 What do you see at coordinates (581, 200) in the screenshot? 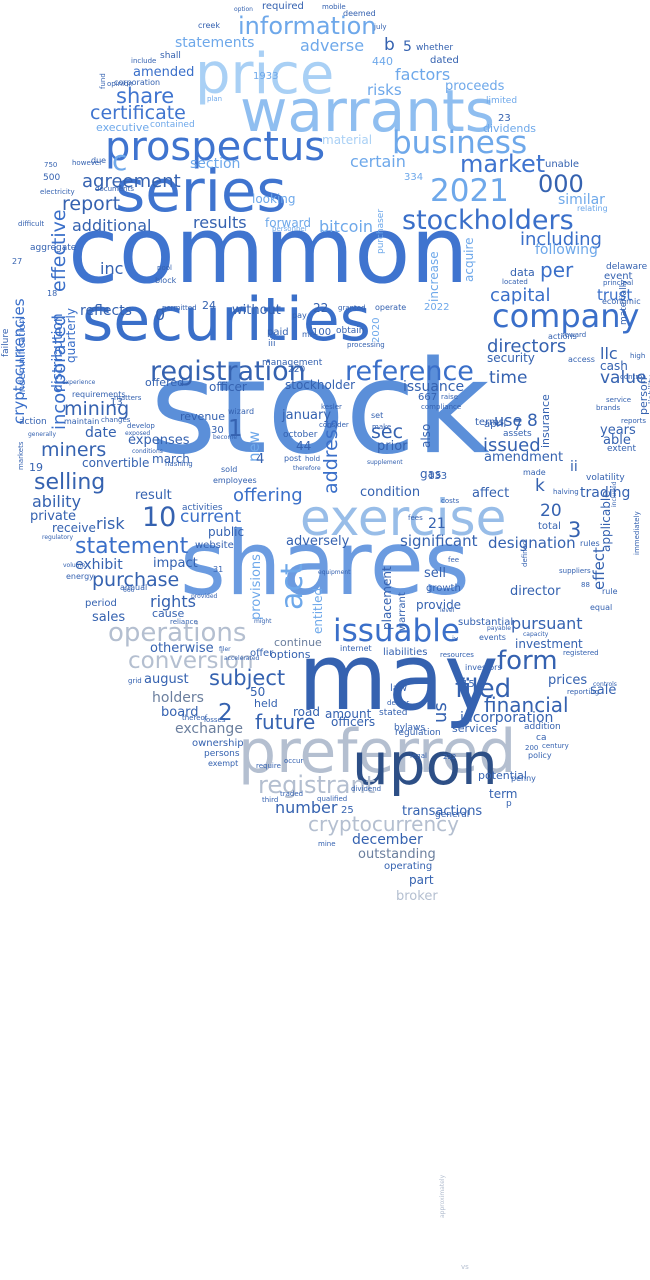
I see `cloud-word: similar` at bounding box center [581, 200].